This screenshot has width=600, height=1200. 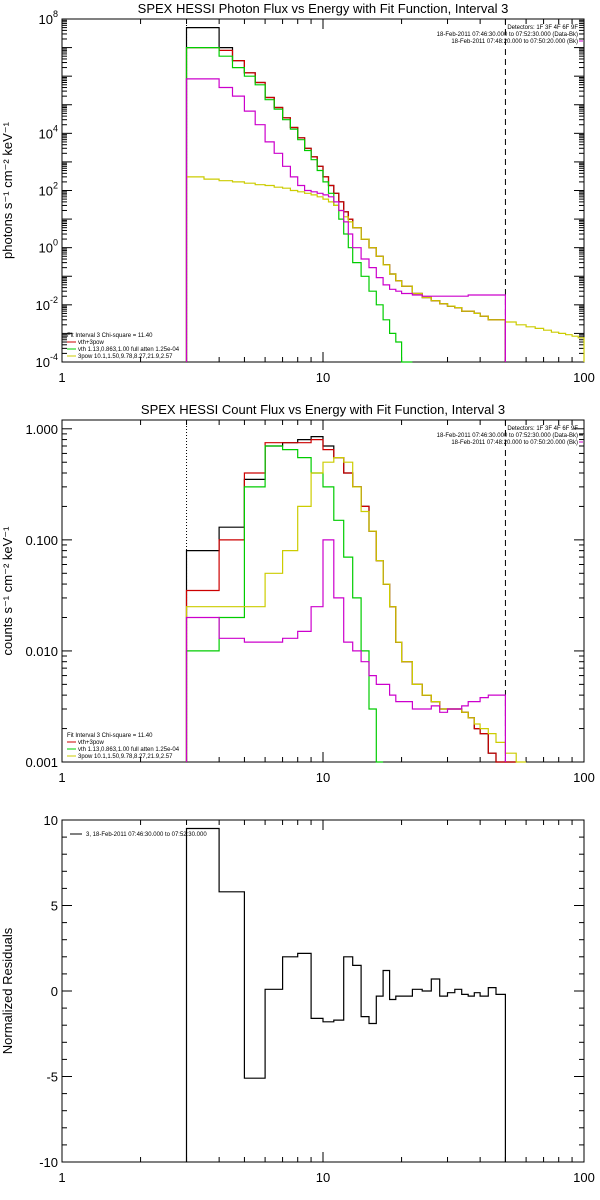 What do you see at coordinates (7, 990) in the screenshot?
I see `y-axis-label: Normalized Residuals` at bounding box center [7, 990].